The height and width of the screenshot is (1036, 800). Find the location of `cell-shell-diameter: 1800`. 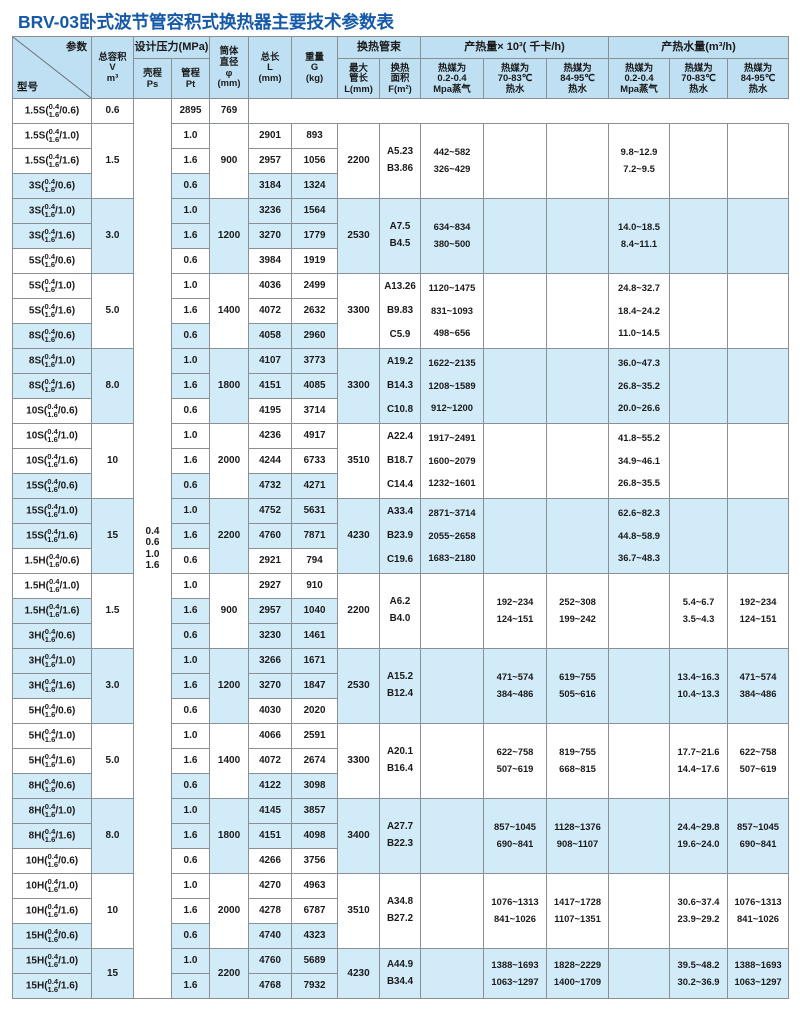

cell-shell-diameter: 1800 is located at coordinates (229, 836).